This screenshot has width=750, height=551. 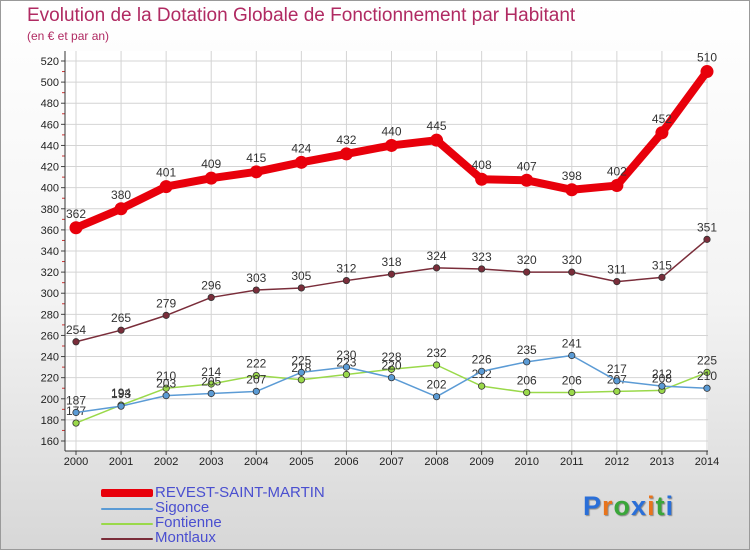 What do you see at coordinates (50, 315) in the screenshot?
I see `y-tick-label: 280` at bounding box center [50, 315].